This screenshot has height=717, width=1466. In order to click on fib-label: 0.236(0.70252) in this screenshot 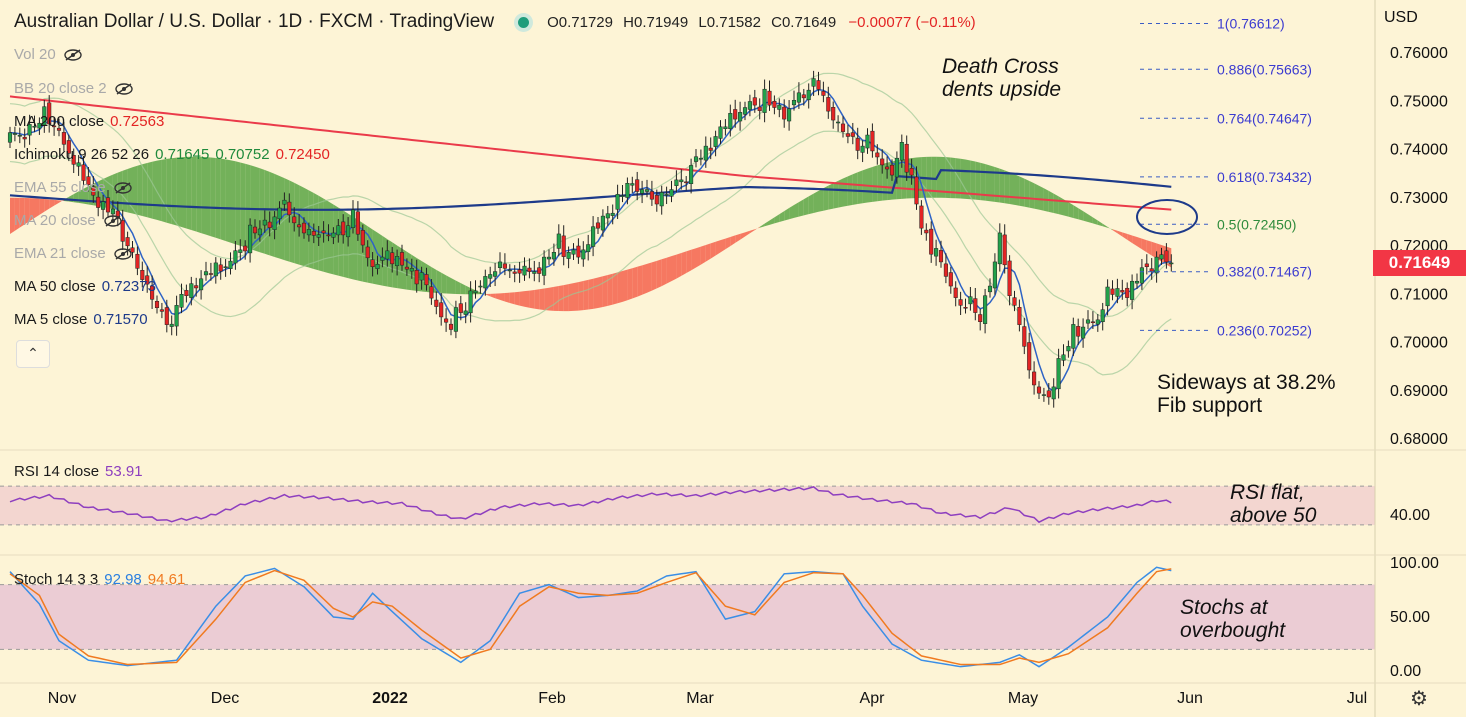, I will do `click(1264, 330)`.